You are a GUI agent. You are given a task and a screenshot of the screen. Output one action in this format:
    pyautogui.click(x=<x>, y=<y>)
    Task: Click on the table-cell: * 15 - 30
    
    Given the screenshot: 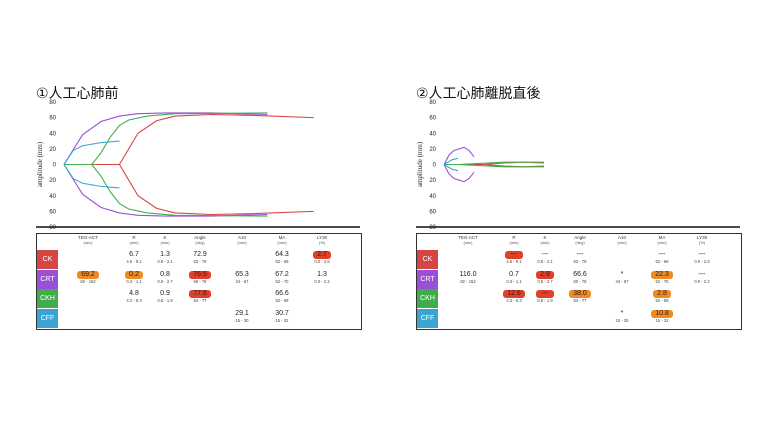 What is the action you would take?
    pyautogui.click(x=622, y=316)
    